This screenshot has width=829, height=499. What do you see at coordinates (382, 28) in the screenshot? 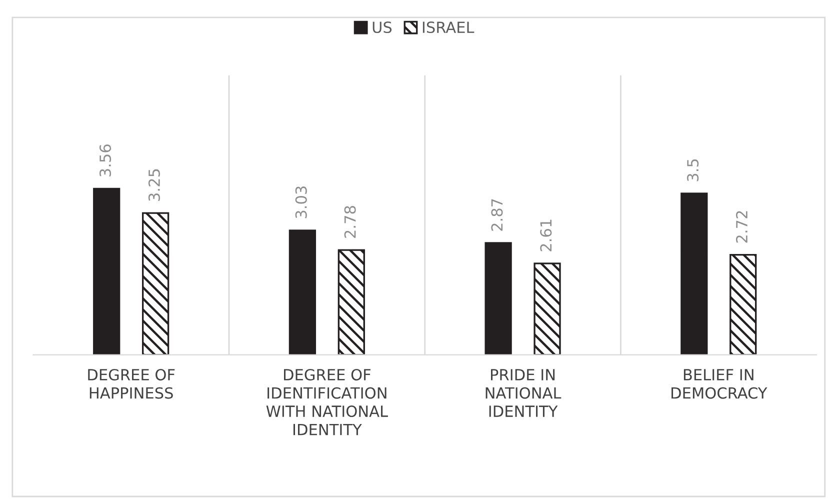
I see `legend-label: US` at bounding box center [382, 28].